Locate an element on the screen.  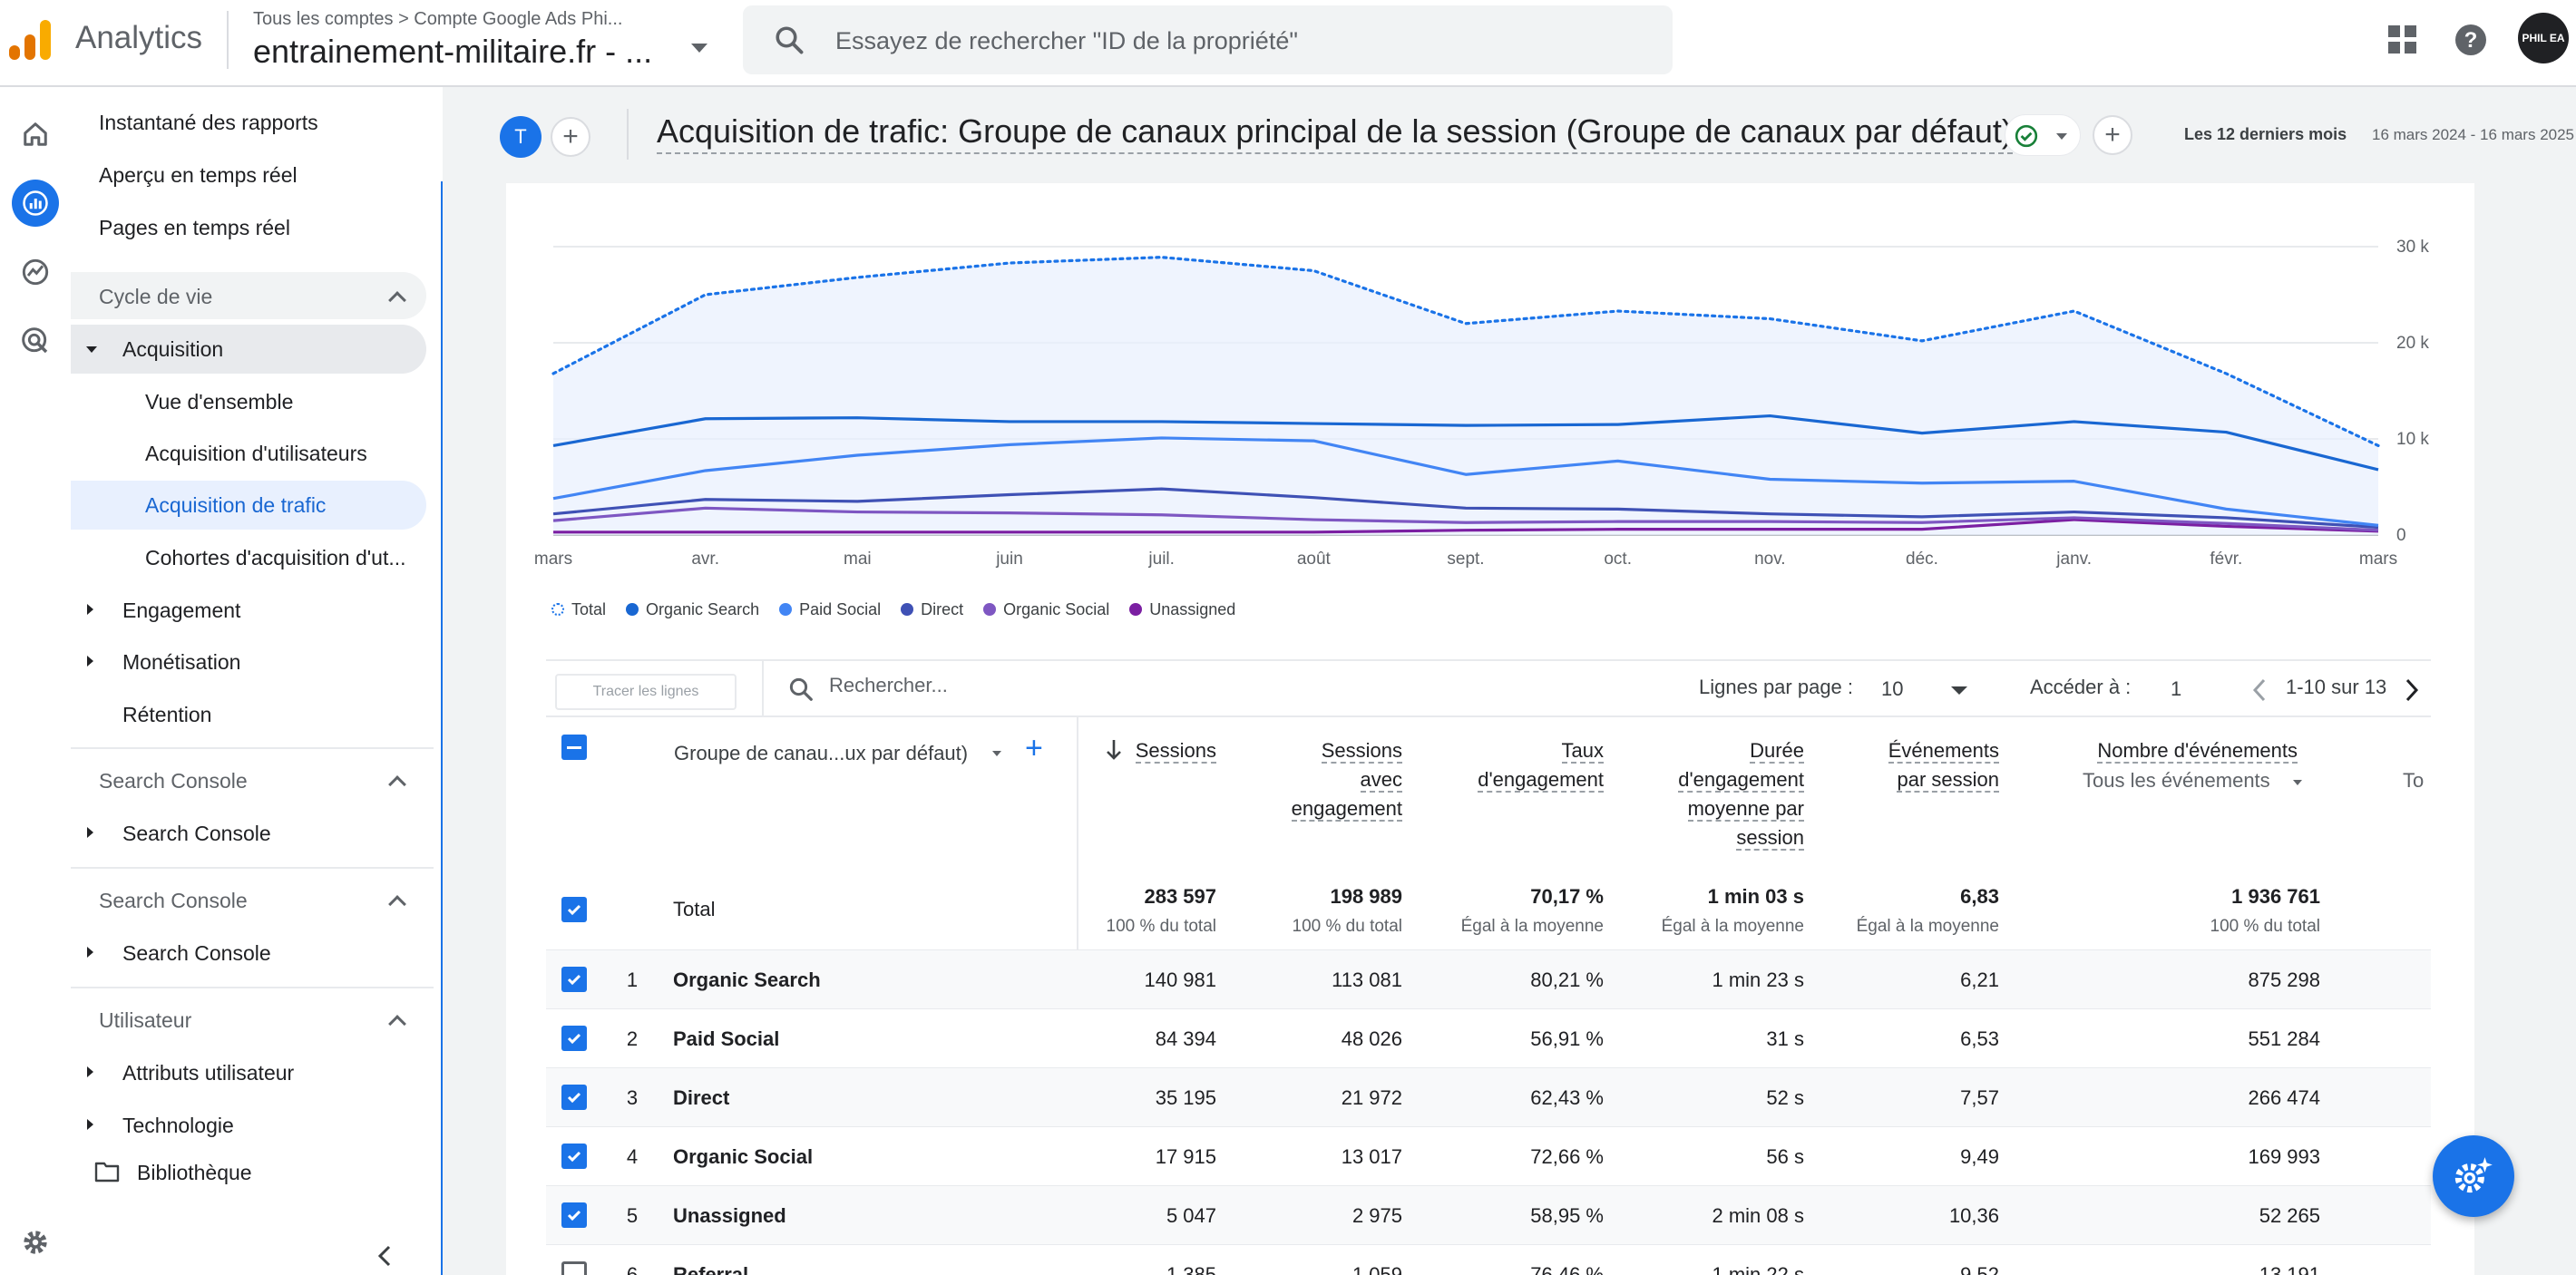
legend-item: Direct is located at coordinates (932, 609).